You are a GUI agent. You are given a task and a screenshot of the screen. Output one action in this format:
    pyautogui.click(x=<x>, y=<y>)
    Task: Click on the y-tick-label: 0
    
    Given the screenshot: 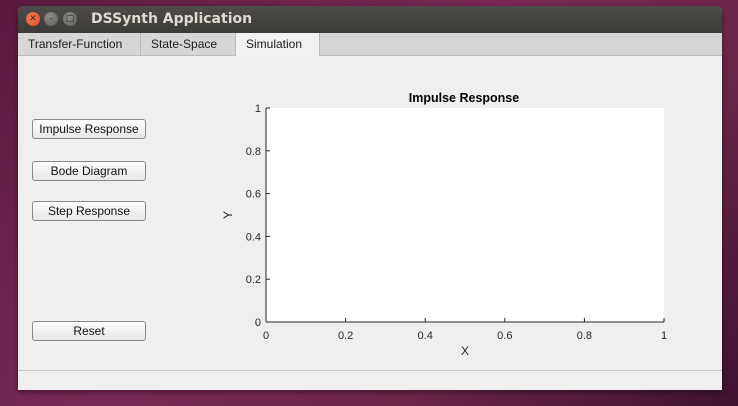 What is the action you would take?
    pyautogui.click(x=258, y=323)
    